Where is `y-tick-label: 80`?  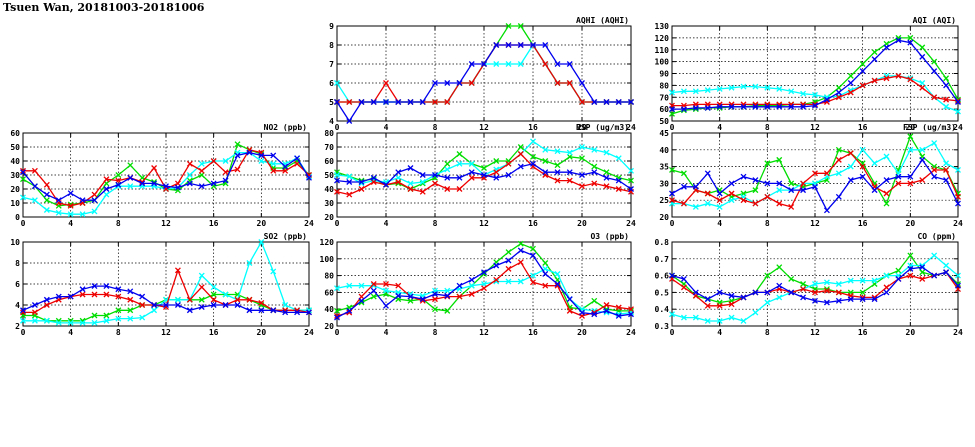
y-tick-label: 80 is located at coordinates (329, 133).